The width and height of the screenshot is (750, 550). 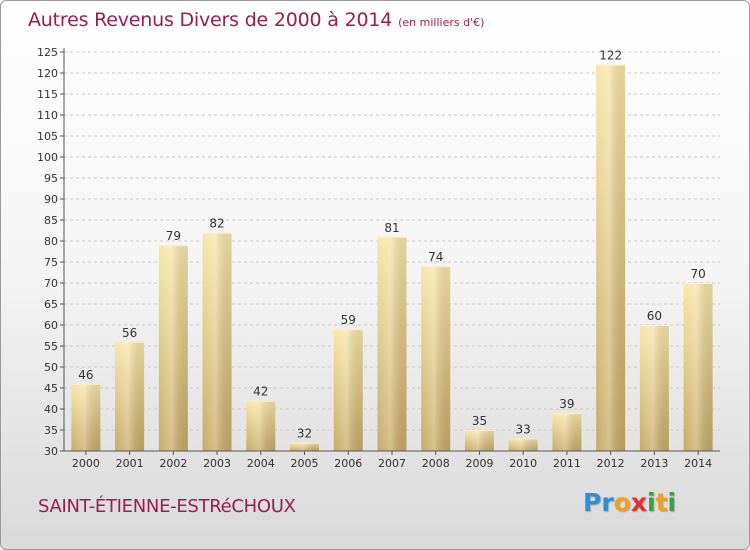 I want to click on y-tick-label: 45, so click(x=51, y=388).